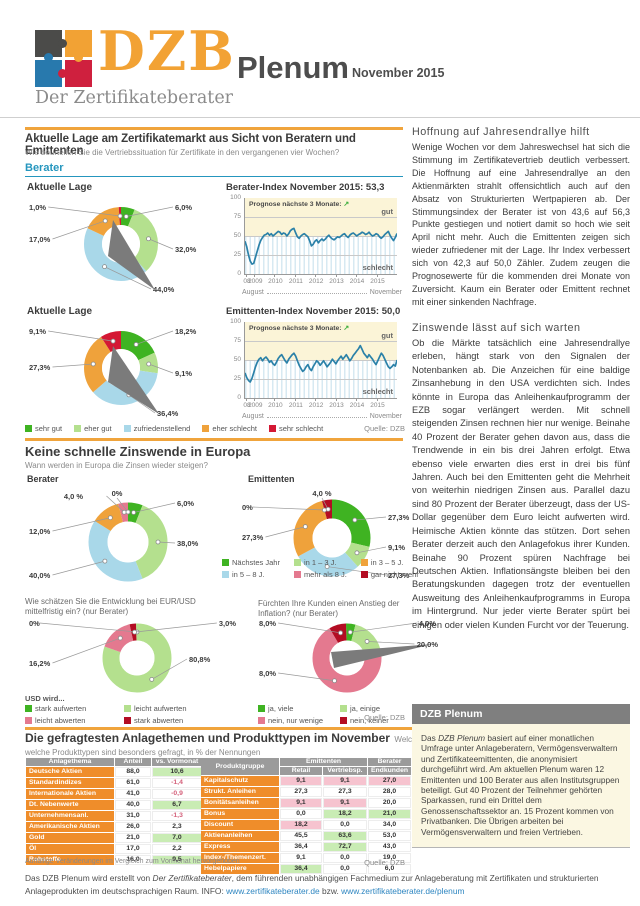 The image size is (640, 906). I want to click on zone-label-good: gut, so click(387, 335).